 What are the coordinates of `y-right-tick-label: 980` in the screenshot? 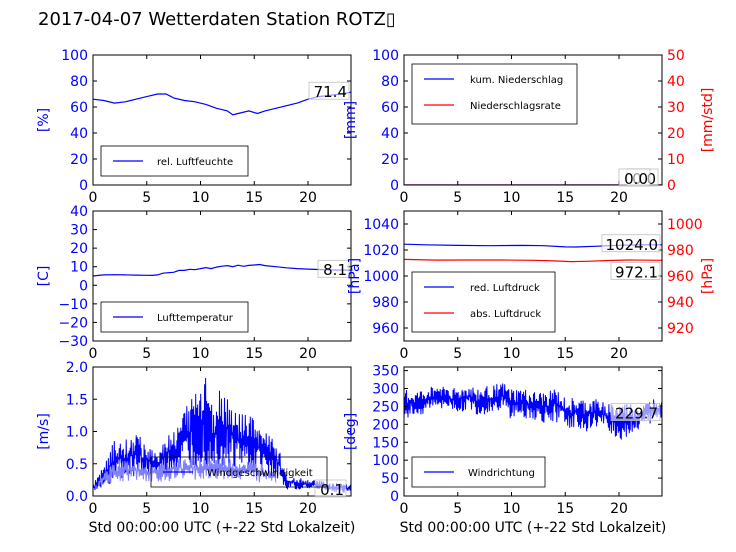 It's located at (680, 251).